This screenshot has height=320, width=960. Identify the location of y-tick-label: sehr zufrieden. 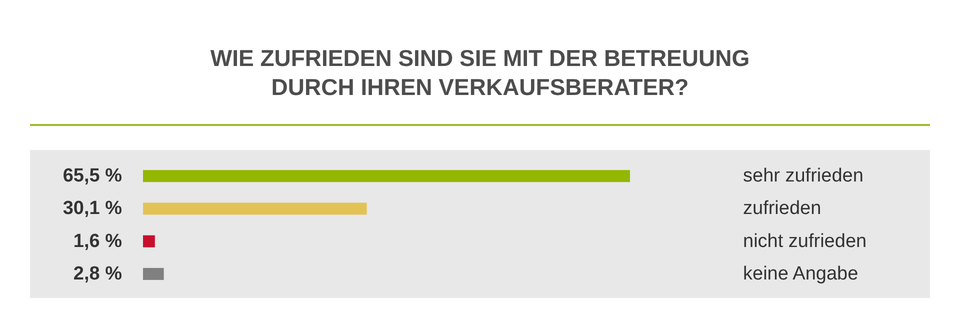
(803, 176).